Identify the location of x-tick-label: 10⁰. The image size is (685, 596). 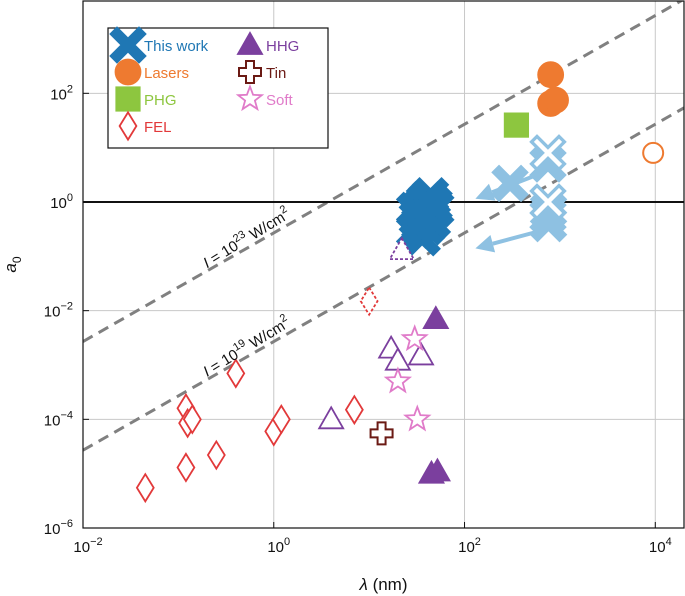
(278, 546).